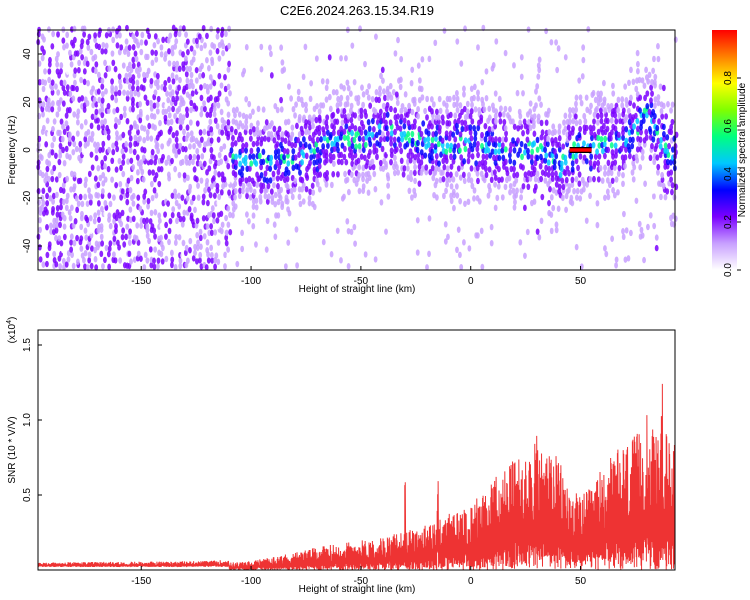 Image resolution: width=750 pixels, height=600 pixels. Describe the element at coordinates (728, 126) in the screenshot. I see `colorbar-tick-label: 0.6` at that location.